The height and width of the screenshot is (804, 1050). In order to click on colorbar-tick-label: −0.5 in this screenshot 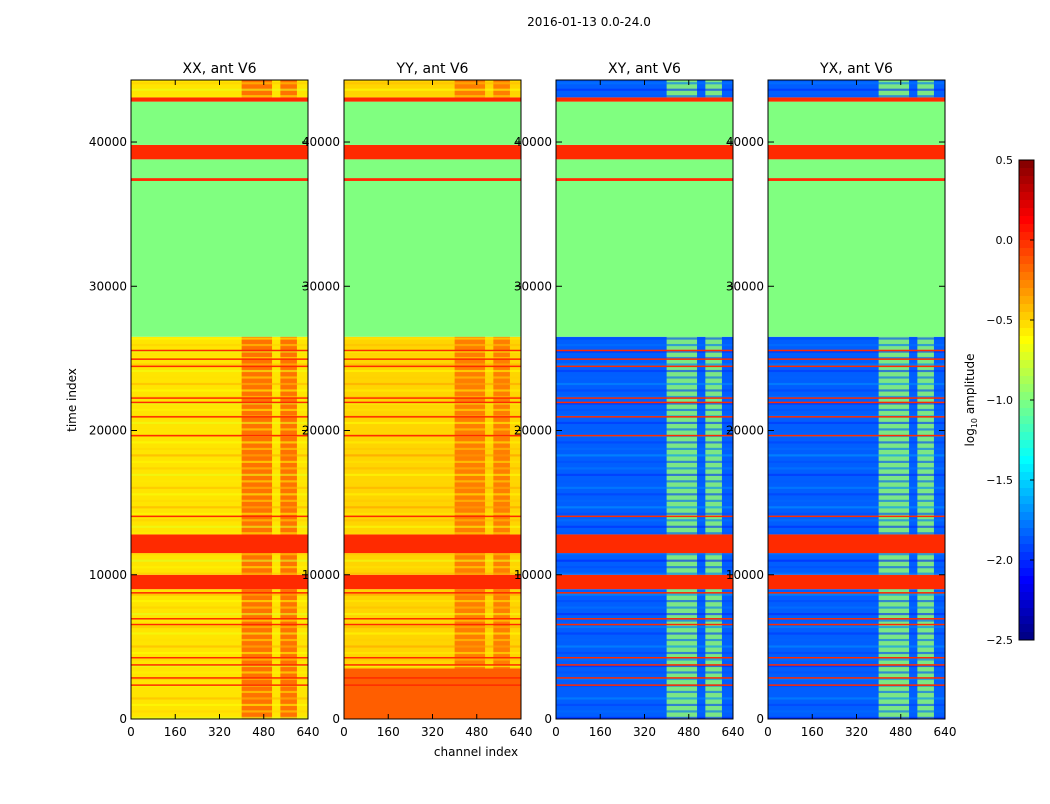, I will do `click(999, 320)`.